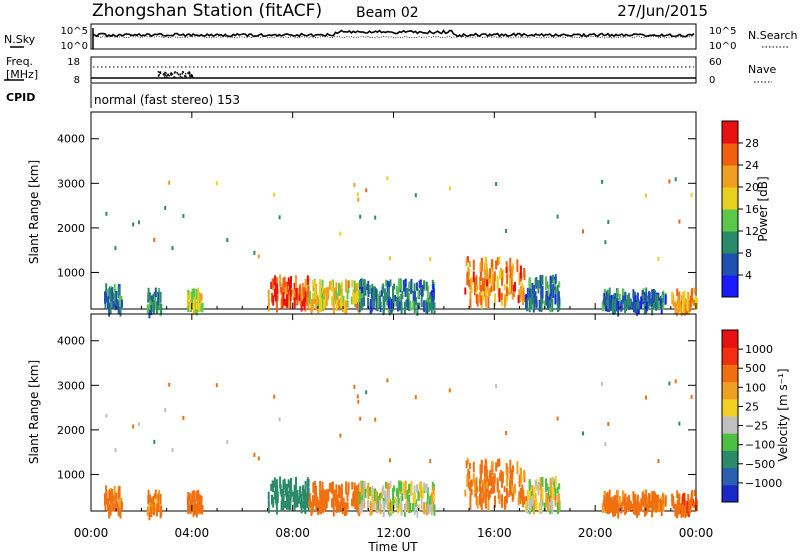 This screenshot has width=800, height=554. Describe the element at coordinates (752, 231) in the screenshot. I see `colorbar-tick-label: 12` at that location.